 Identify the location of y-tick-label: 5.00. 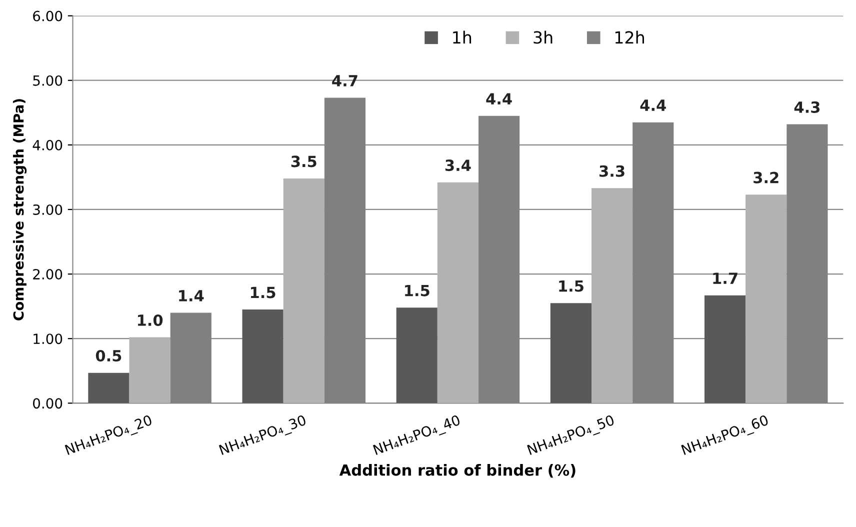
(47, 80).